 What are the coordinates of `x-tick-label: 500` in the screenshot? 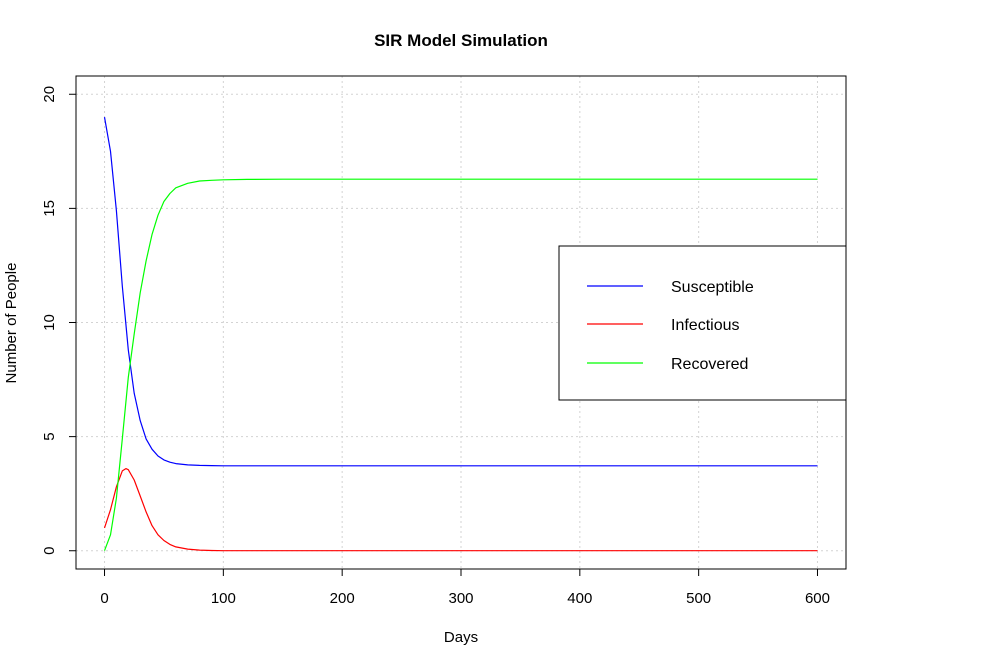 It's located at (698, 598).